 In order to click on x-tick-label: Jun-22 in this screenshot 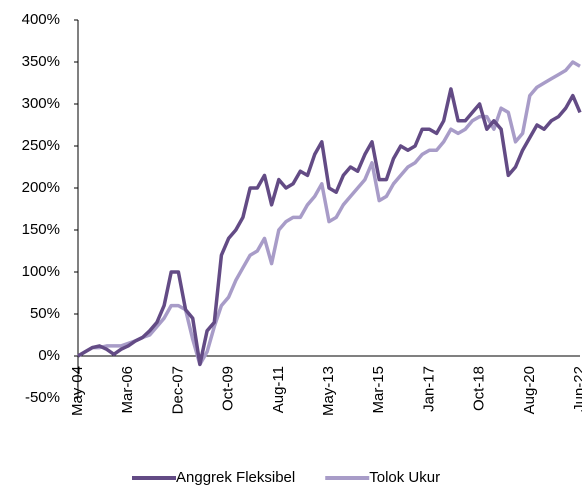, I will do `click(576, 389)`.